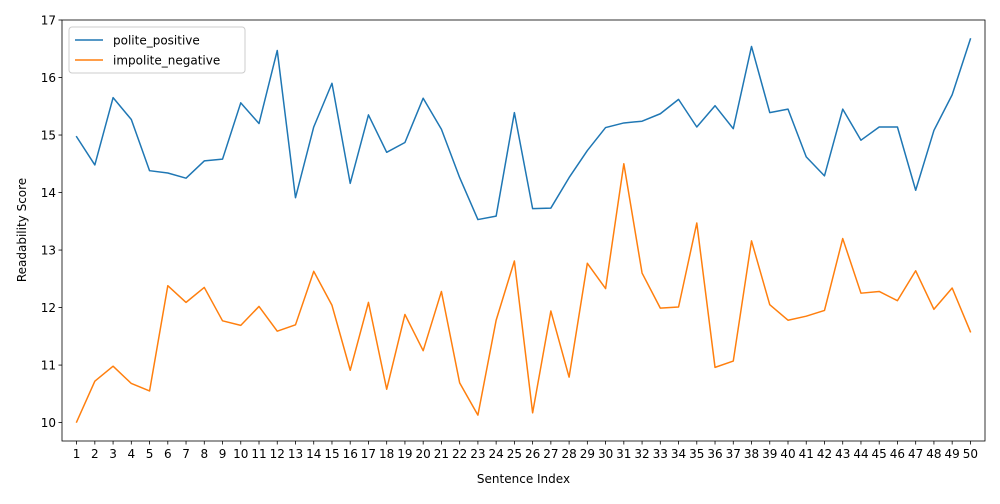 The width and height of the screenshot is (1000, 504). Describe the element at coordinates (860, 454) in the screenshot. I see `x-tick-label: 44` at that location.